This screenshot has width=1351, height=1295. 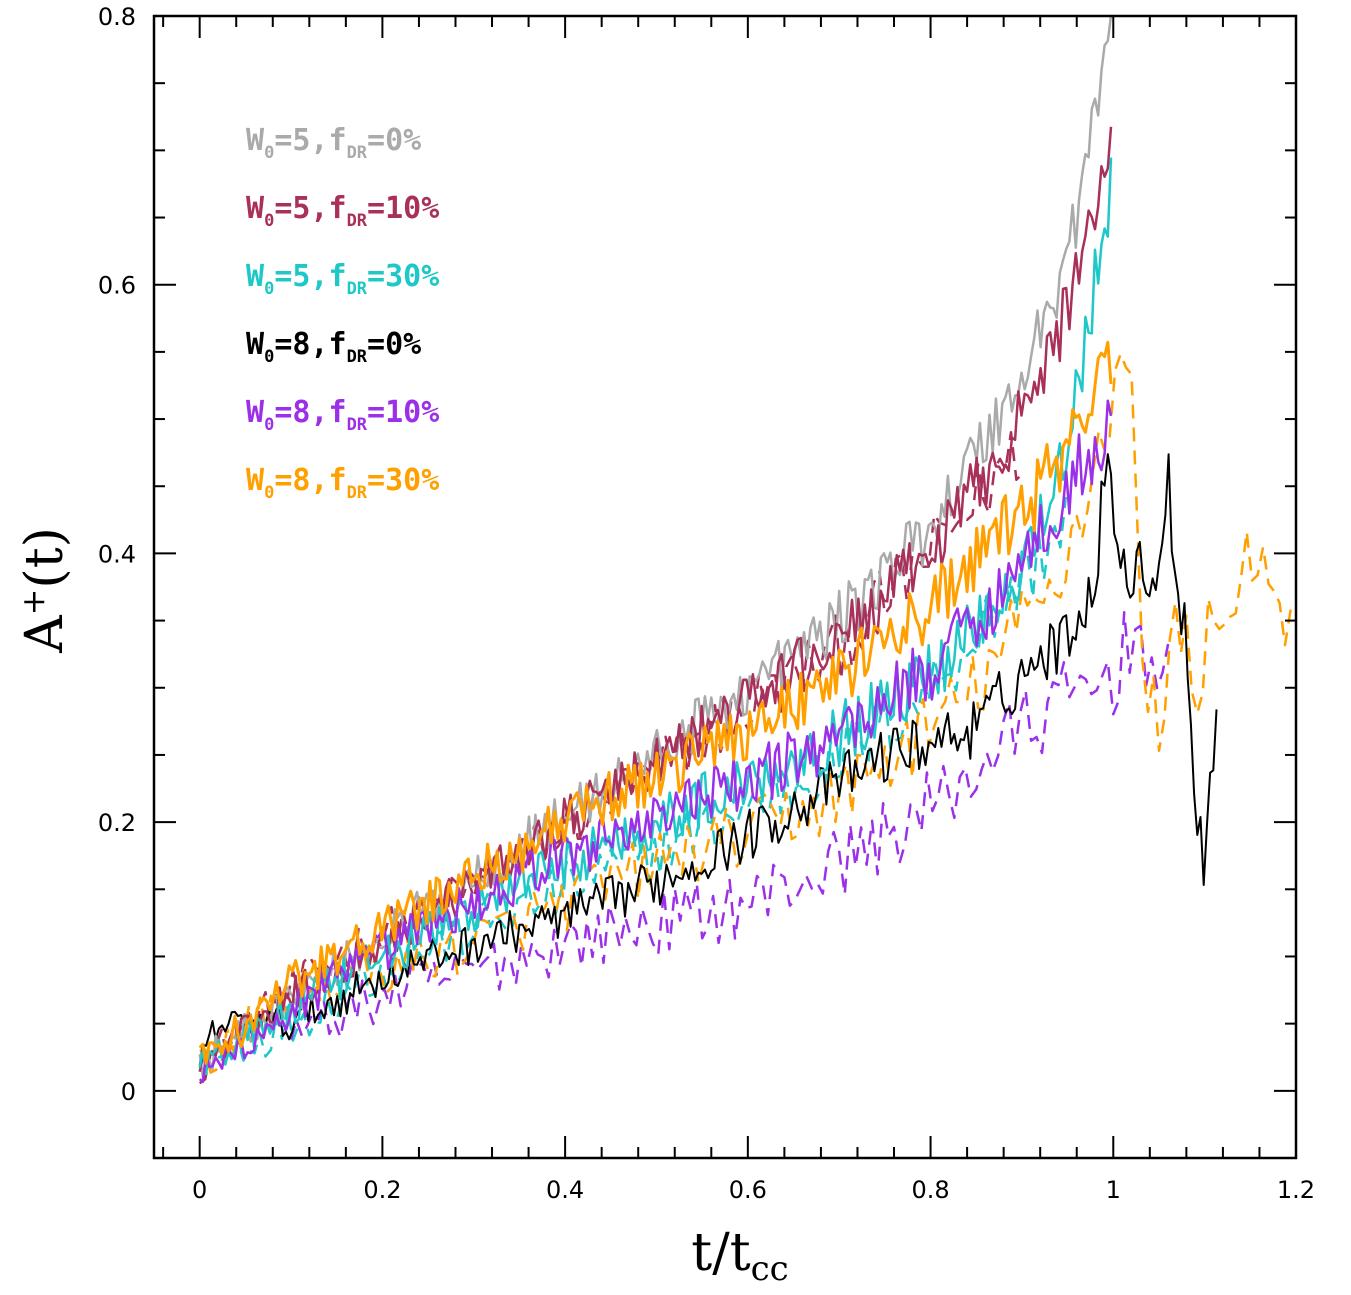 I want to click on legend-entry: W0=8,fDR=30%, so click(x=342, y=483).